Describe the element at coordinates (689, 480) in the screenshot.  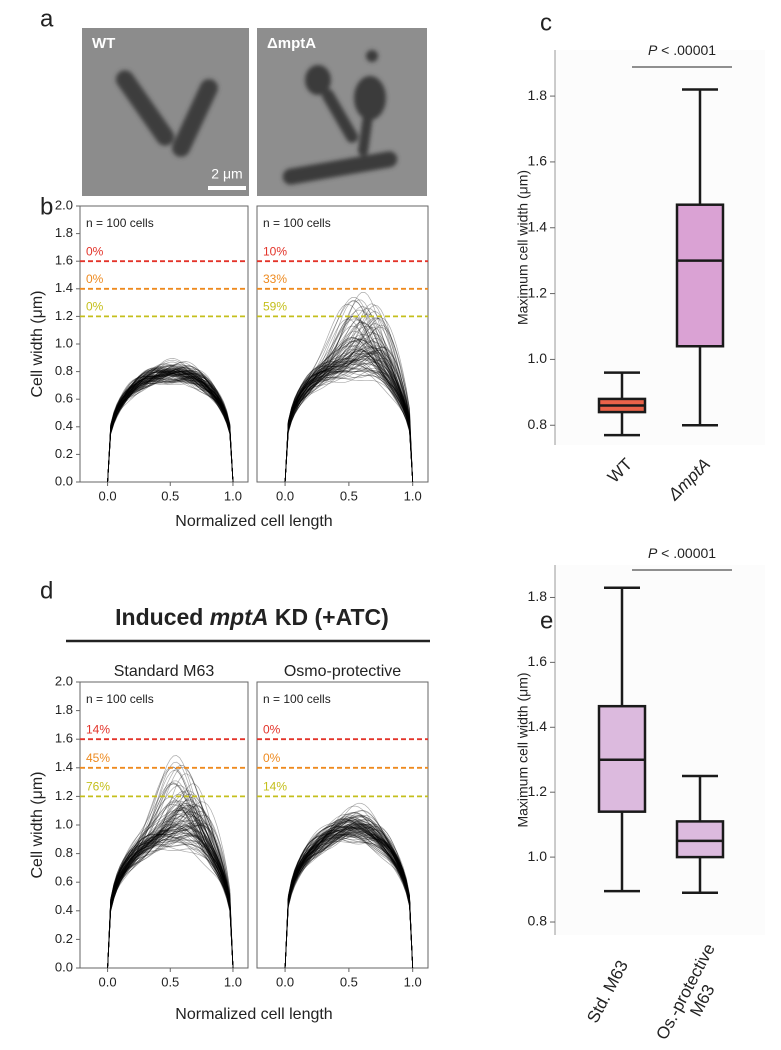
I see `category-label: ΔmptA` at that location.